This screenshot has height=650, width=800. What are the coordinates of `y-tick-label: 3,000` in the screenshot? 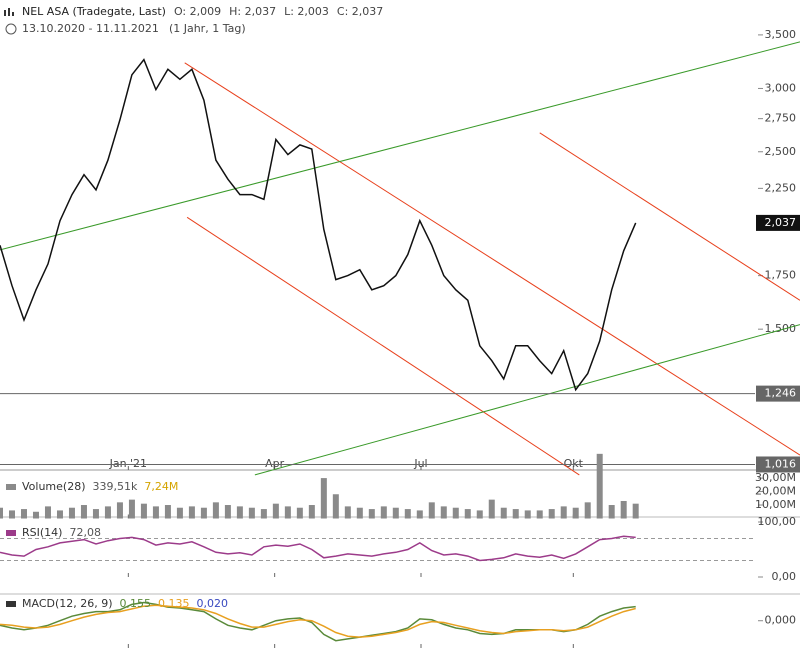 It's located at (781, 87).